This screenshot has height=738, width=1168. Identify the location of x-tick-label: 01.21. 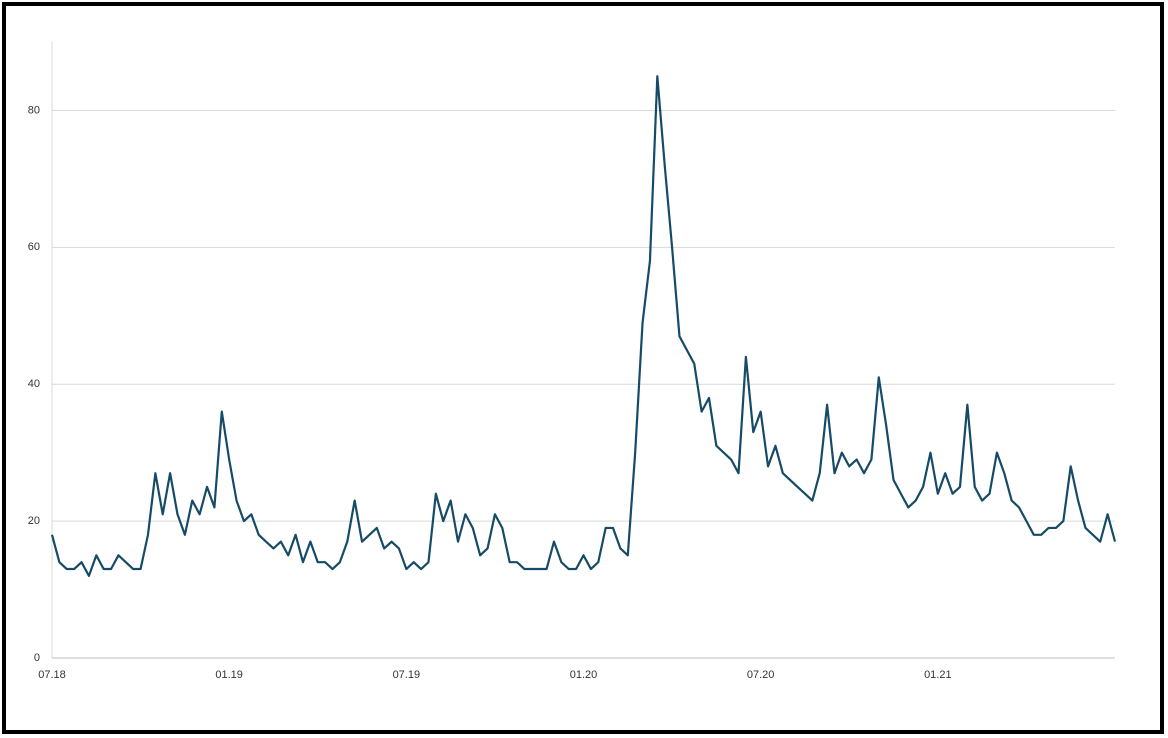
(938, 675).